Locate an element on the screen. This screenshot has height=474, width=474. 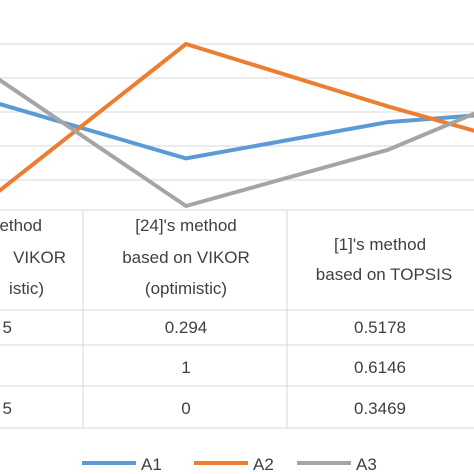
cell-a2-col3: 0.6146 is located at coordinates (380, 367).